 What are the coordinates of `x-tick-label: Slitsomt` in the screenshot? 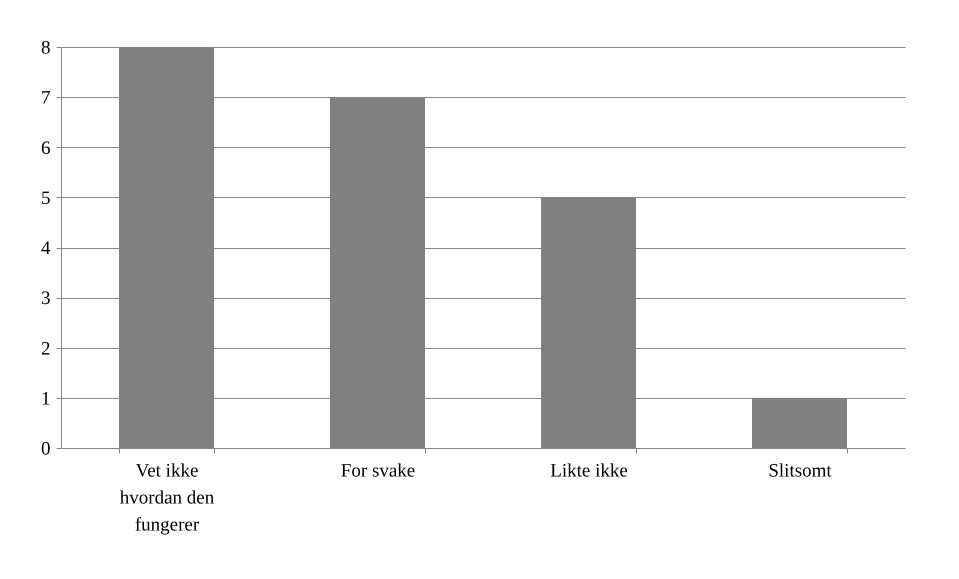 It's located at (800, 471).